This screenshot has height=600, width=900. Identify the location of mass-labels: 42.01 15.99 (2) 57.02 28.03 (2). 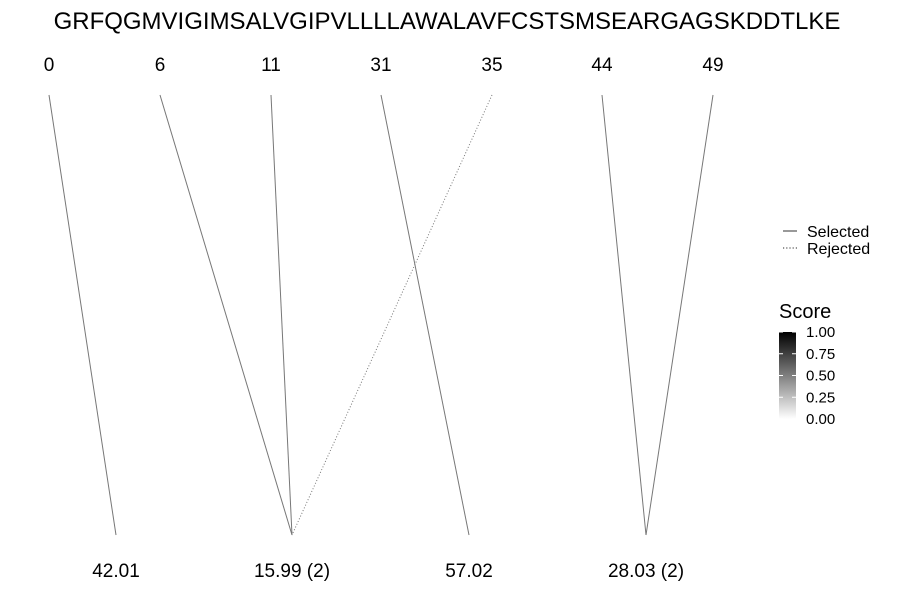
(388, 571).